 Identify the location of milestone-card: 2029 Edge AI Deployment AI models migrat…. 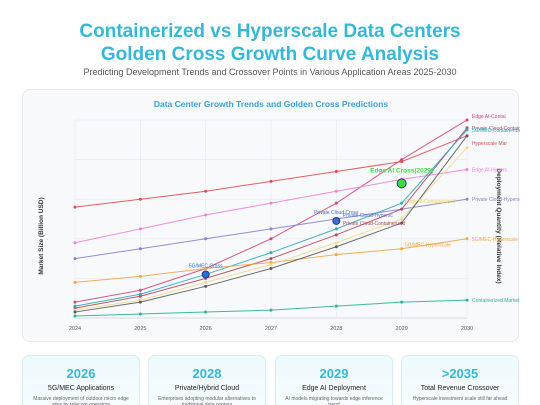
(334, 380).